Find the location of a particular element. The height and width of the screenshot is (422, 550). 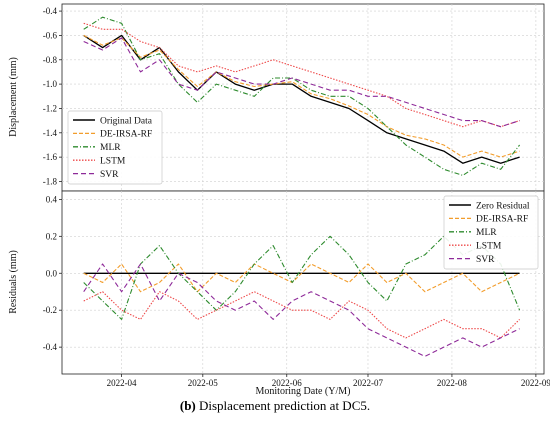

y-tick-label: 0.4 is located at coordinates (52, 199).